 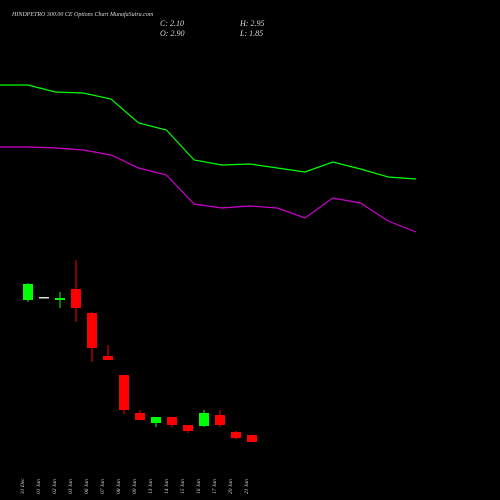 I want to click on x-tick-label: 31 Dec, so click(x=23, y=486).